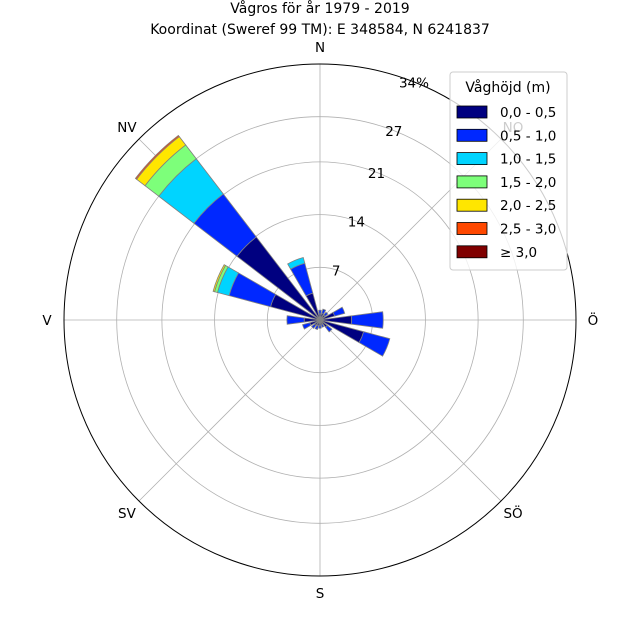  What do you see at coordinates (528, 136) in the screenshot?
I see `legend-label: 0,5 - 1,0` at bounding box center [528, 136].